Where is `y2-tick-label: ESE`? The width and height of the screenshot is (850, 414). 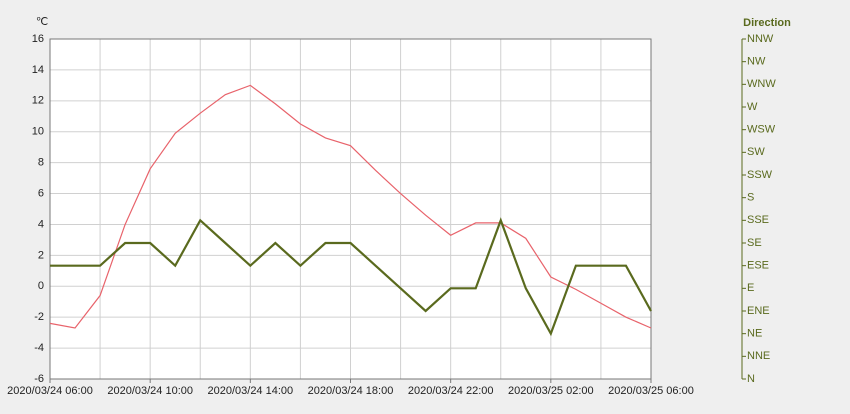
y2-tick-label: ESE is located at coordinates (758, 266).